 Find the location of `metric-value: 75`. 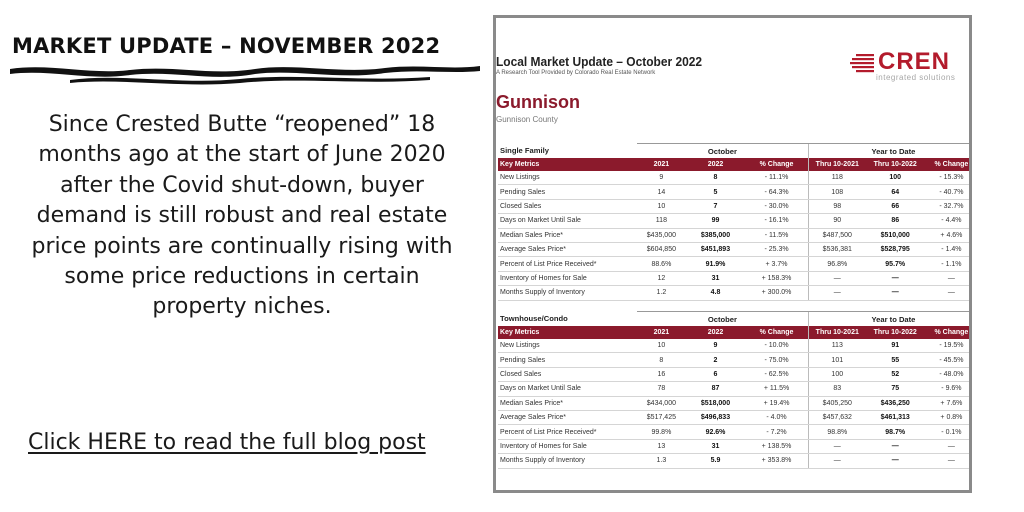

metric-value: 75 is located at coordinates (895, 389).